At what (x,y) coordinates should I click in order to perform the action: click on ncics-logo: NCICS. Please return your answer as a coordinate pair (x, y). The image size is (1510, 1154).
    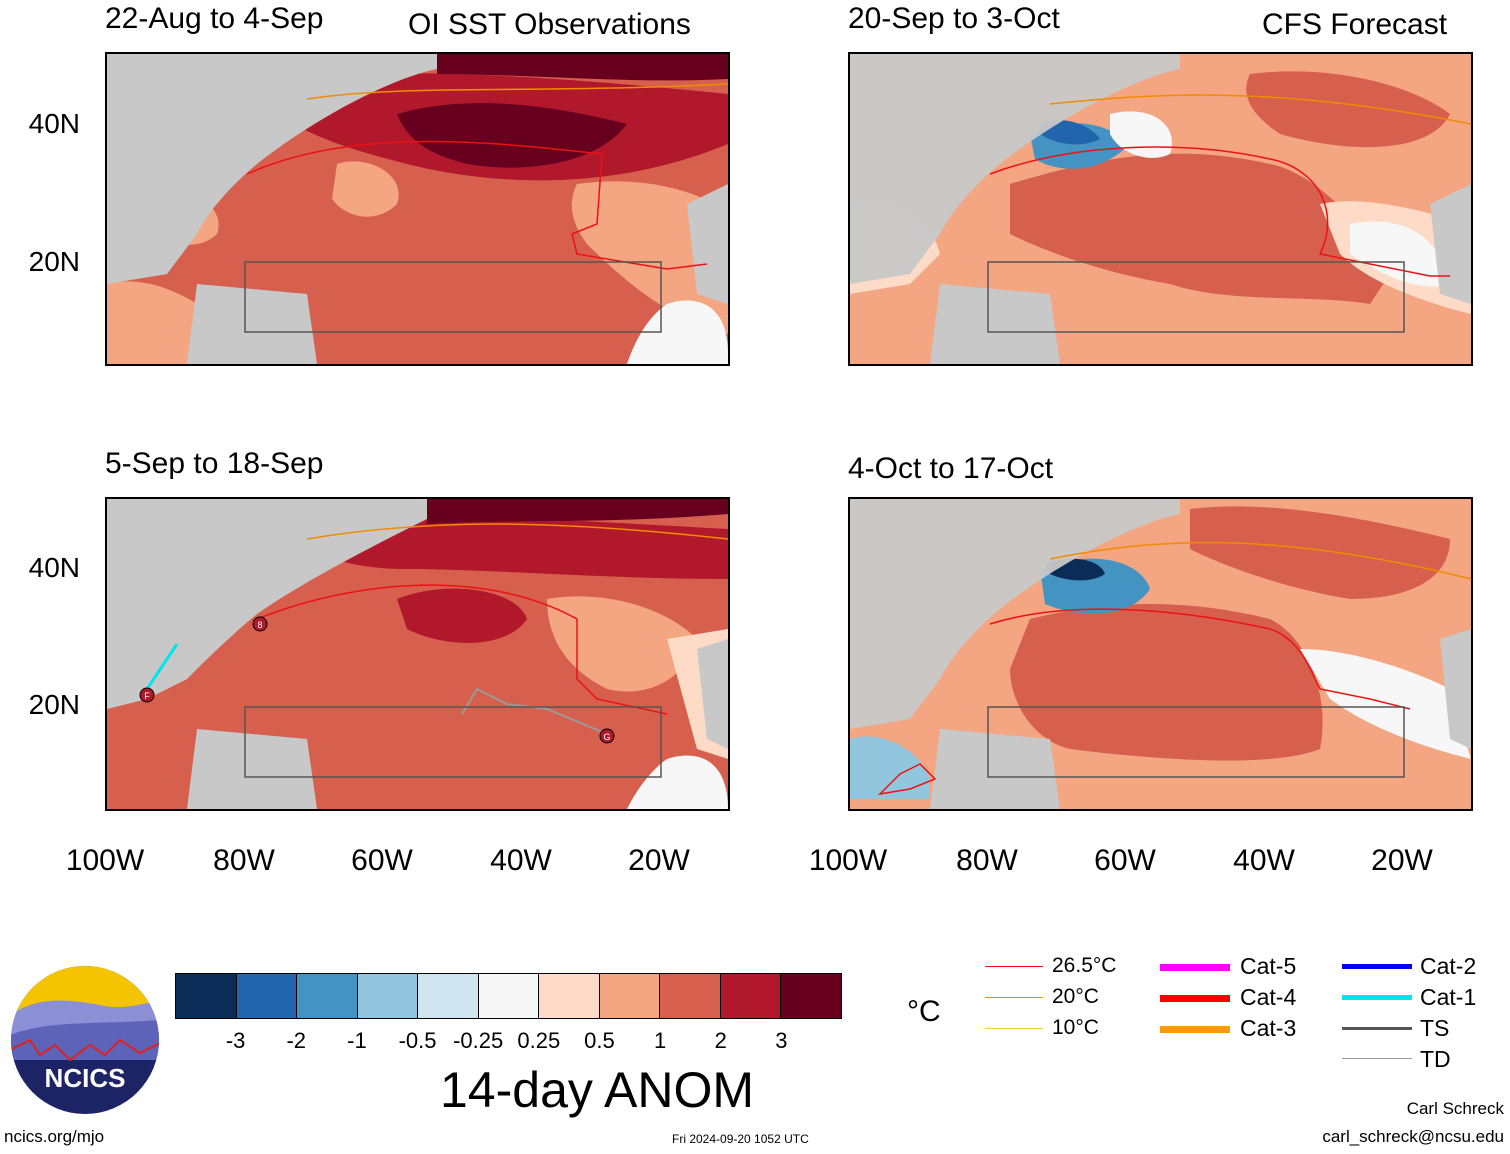
    Looking at the image, I should click on (85, 1040).